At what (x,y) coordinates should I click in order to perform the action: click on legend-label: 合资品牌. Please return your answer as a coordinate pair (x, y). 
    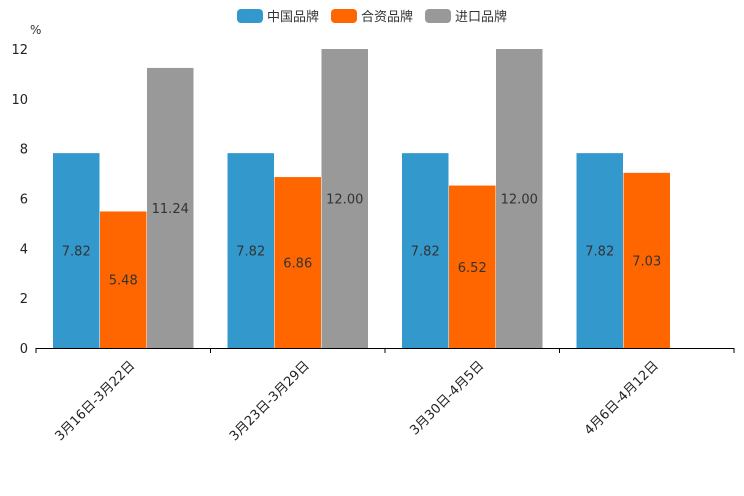
    Looking at the image, I should click on (387, 17).